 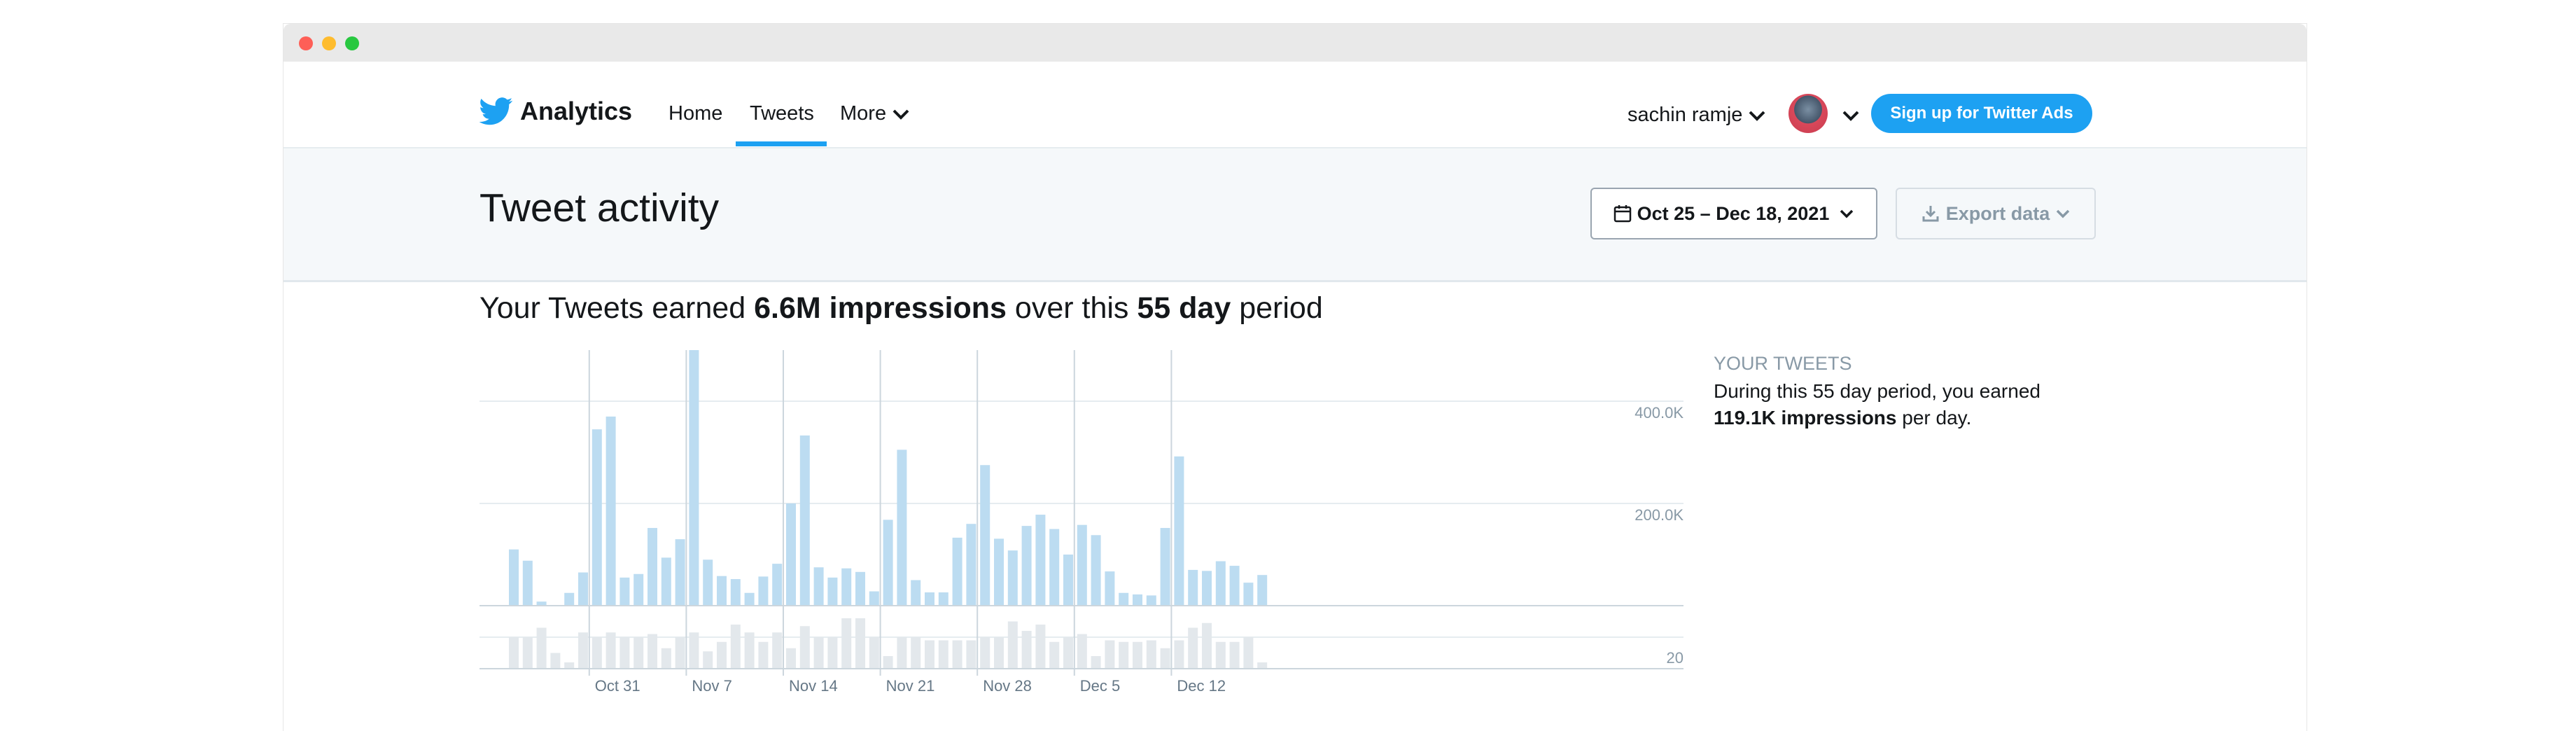 I want to click on title-bar, so click(x=1295, y=43).